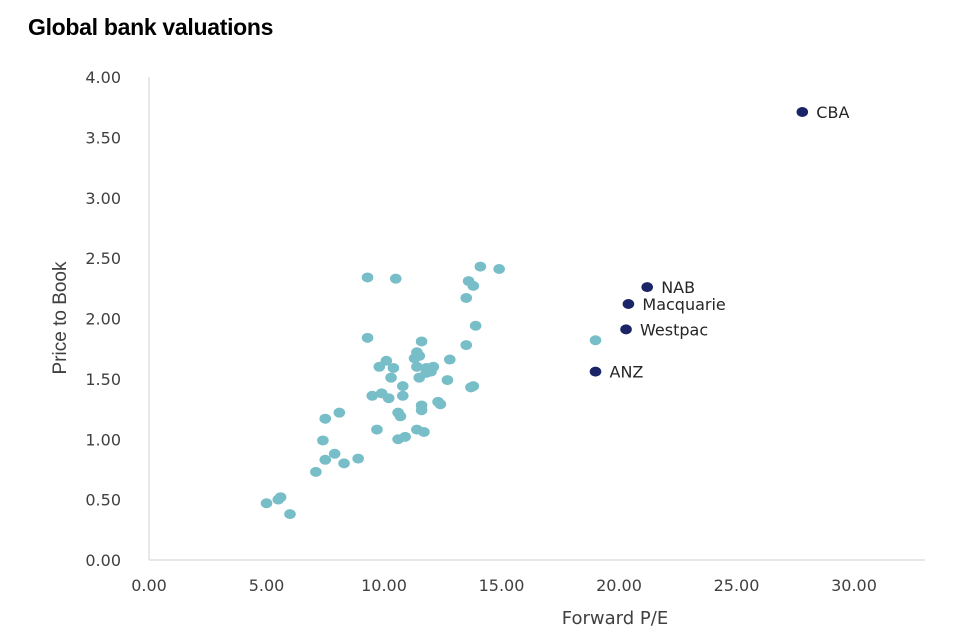  Describe the element at coordinates (626, 329) in the screenshot. I see `data-point-westpac` at that location.